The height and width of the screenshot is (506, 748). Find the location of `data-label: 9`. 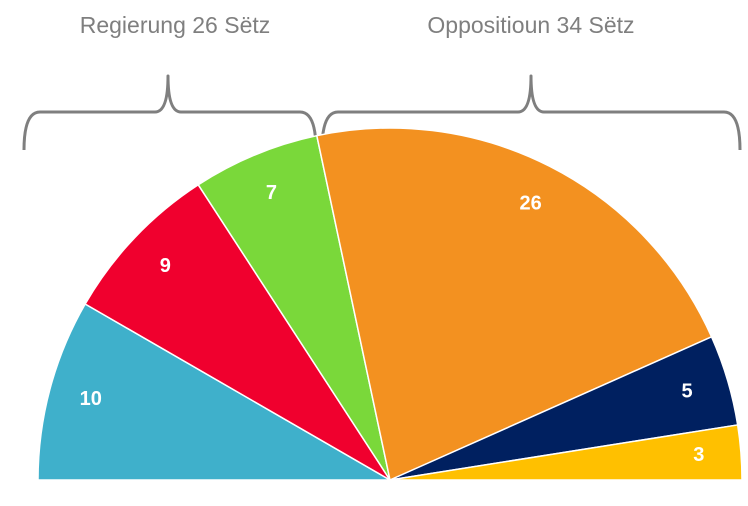

data-label: 9 is located at coordinates (165, 266).